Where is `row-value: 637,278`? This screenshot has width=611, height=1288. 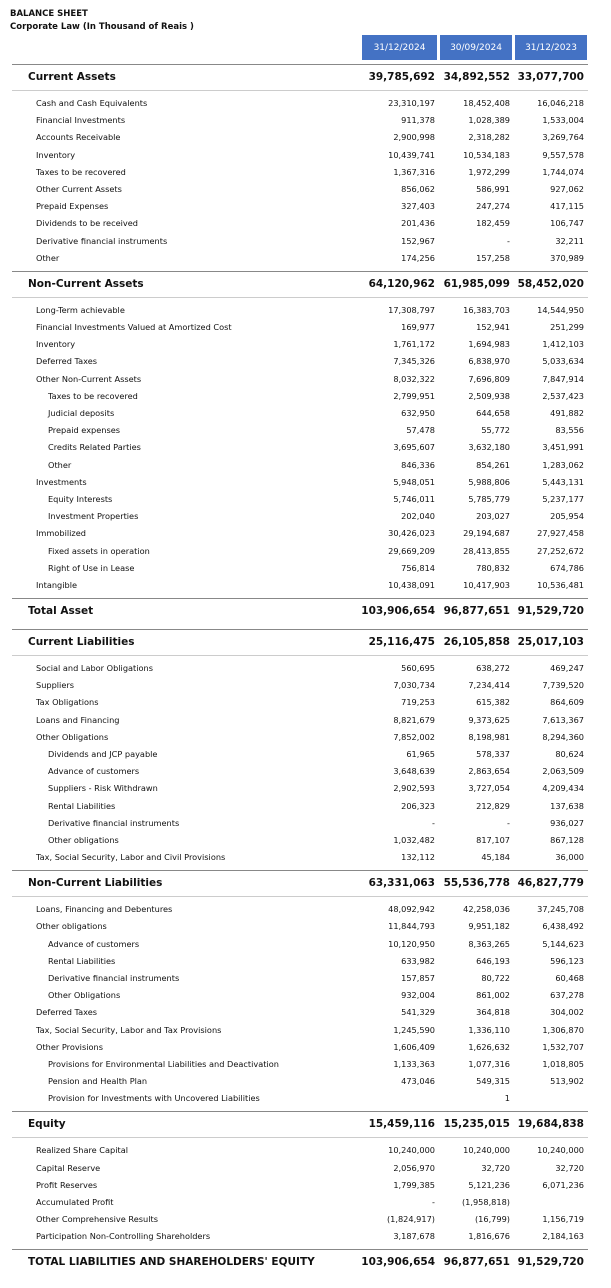
row-value: 637,278 is located at coordinates (567, 995).